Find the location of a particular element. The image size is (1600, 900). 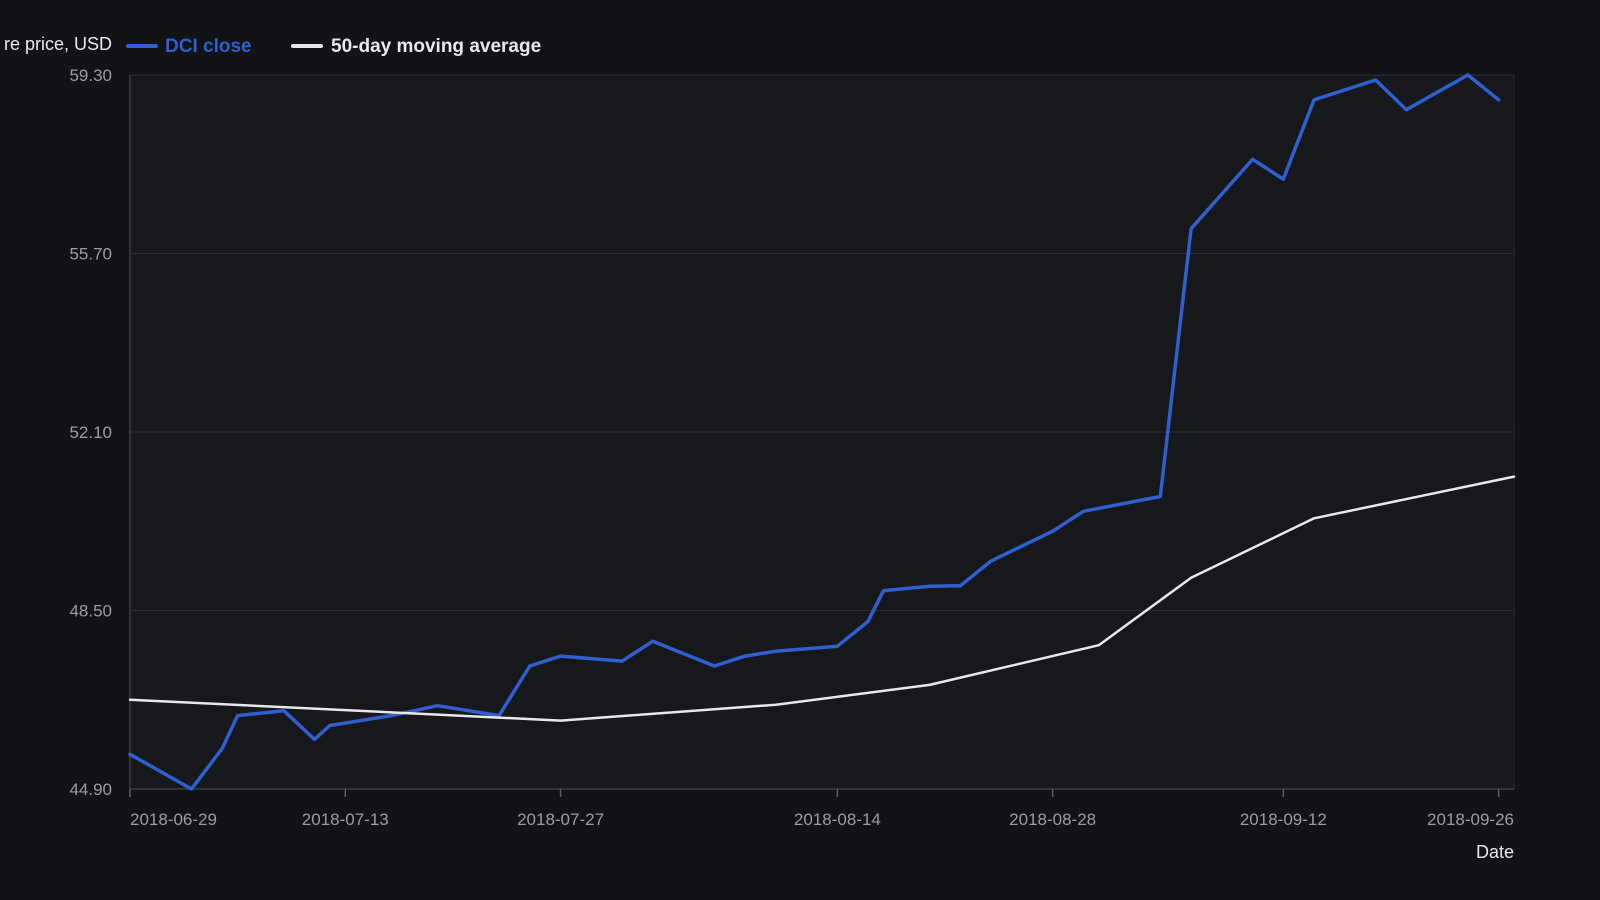

x-tick-label: 2018-07-27 is located at coordinates (560, 819).